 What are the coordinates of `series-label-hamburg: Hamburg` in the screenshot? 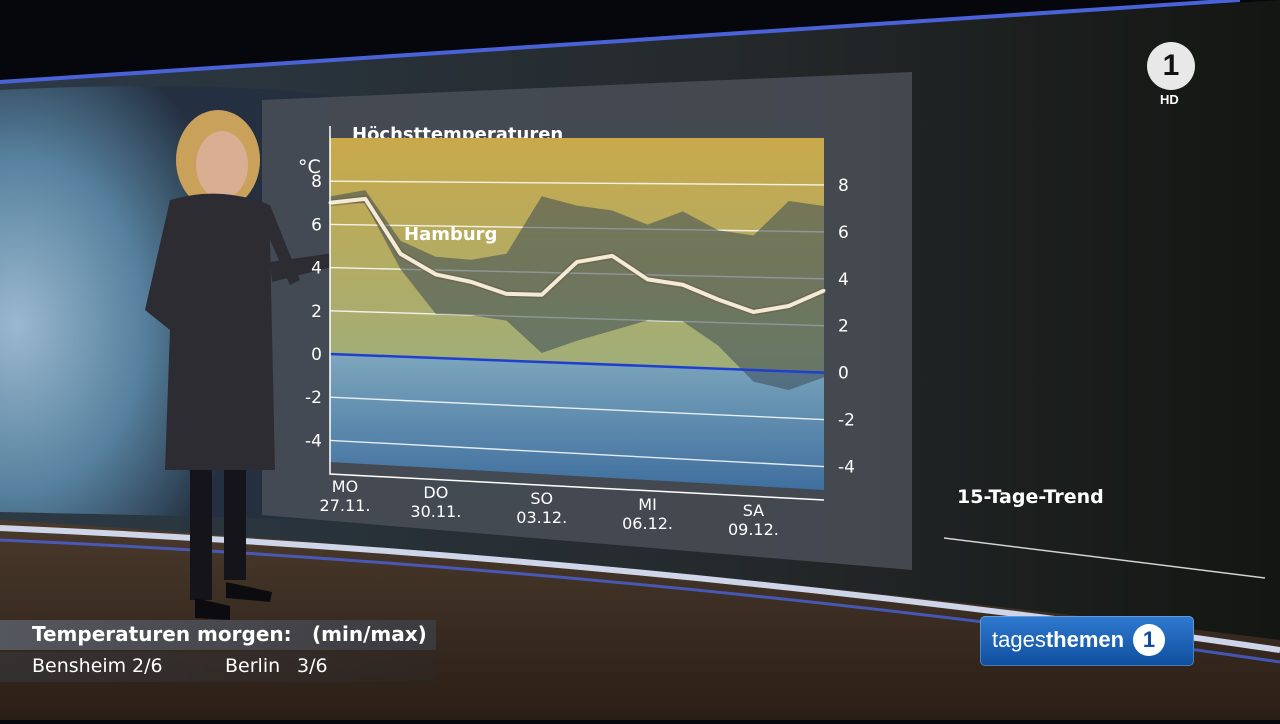 It's located at (450, 234).